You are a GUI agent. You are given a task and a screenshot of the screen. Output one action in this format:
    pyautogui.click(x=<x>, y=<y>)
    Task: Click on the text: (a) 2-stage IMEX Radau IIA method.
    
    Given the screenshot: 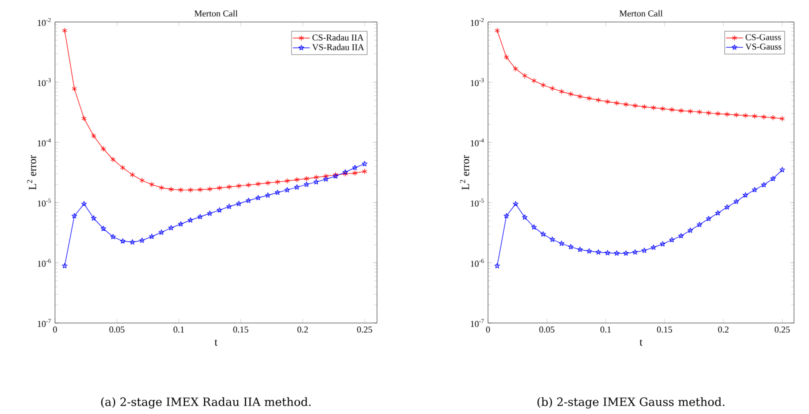 What is the action you would take?
    pyautogui.click(x=206, y=402)
    